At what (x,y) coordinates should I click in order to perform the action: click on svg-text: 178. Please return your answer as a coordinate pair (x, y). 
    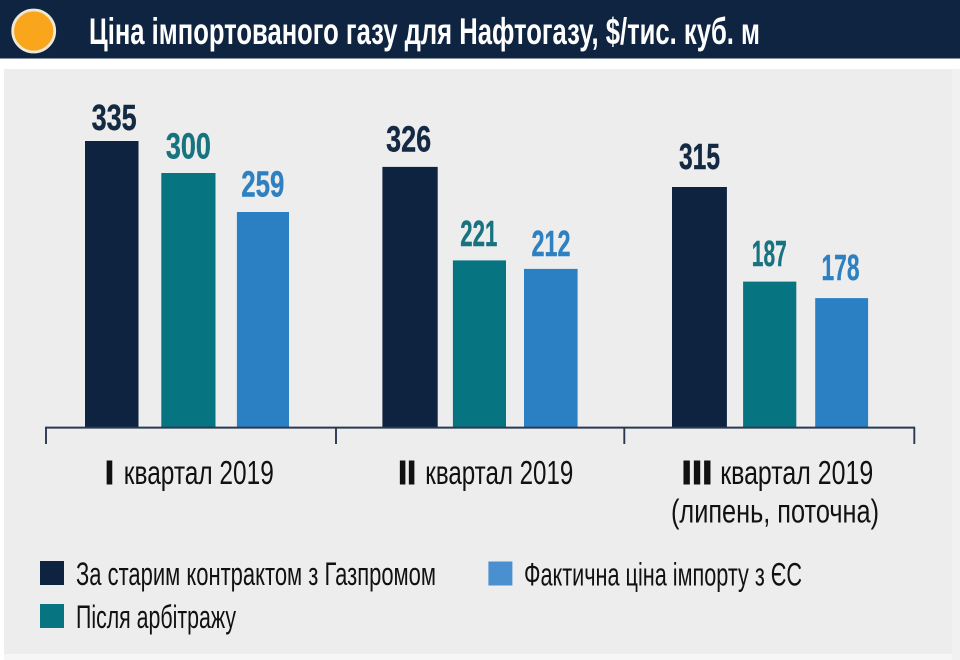
    Looking at the image, I should click on (841, 267).